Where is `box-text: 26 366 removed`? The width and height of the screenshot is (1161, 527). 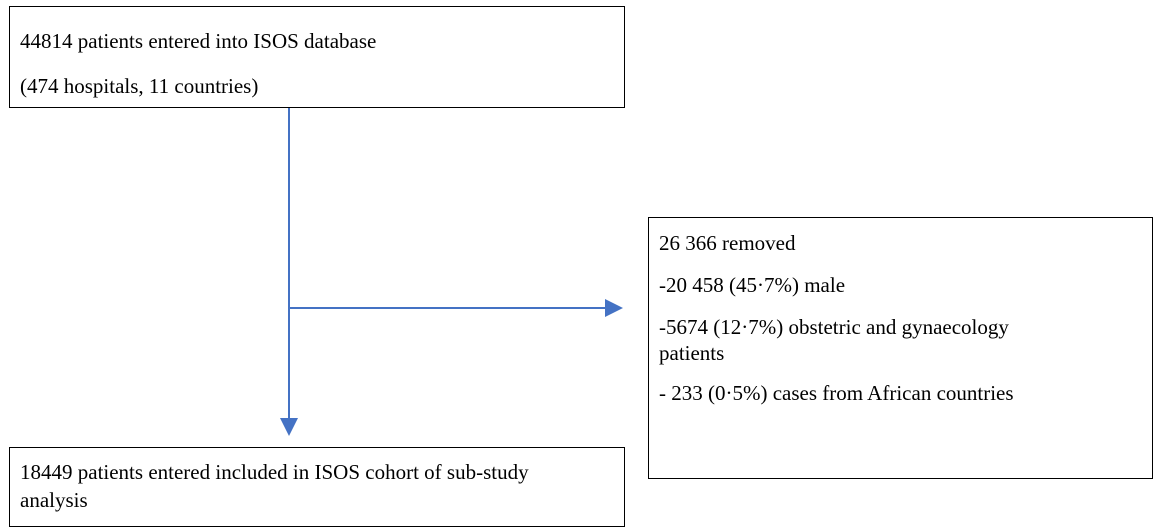
box-text: 26 366 removed is located at coordinates (727, 243).